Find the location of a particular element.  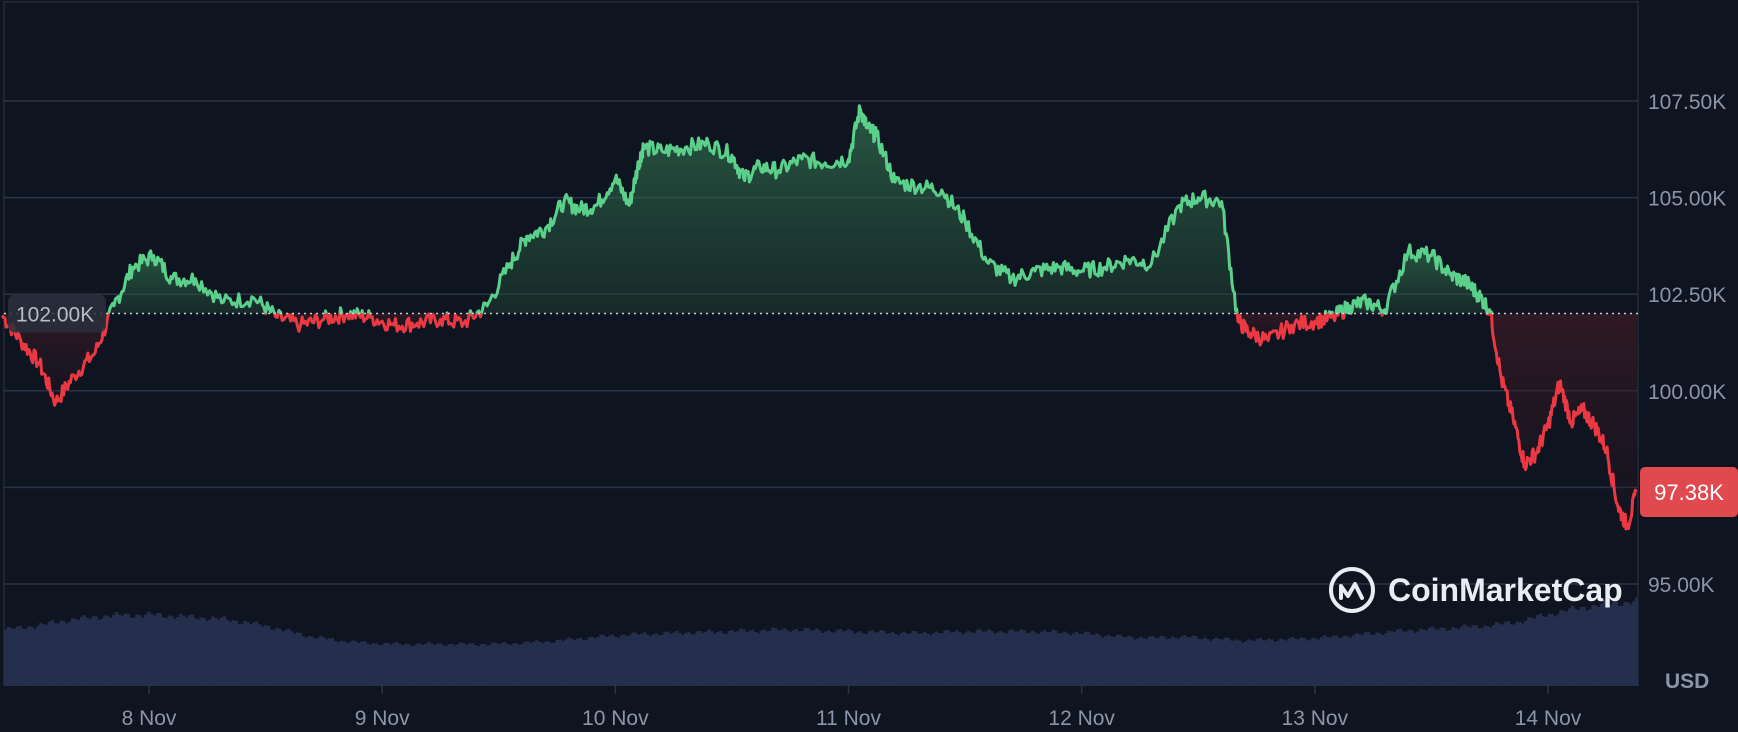

reference-label-box is located at coordinates (57, 313).